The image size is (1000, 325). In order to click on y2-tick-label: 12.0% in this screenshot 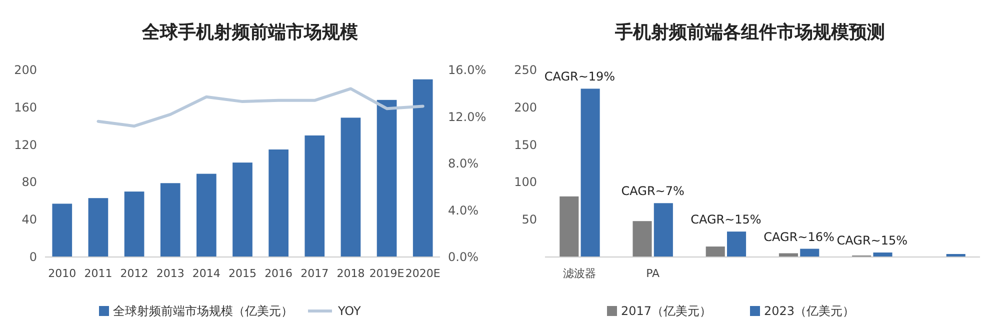, I will do `click(467, 117)`.